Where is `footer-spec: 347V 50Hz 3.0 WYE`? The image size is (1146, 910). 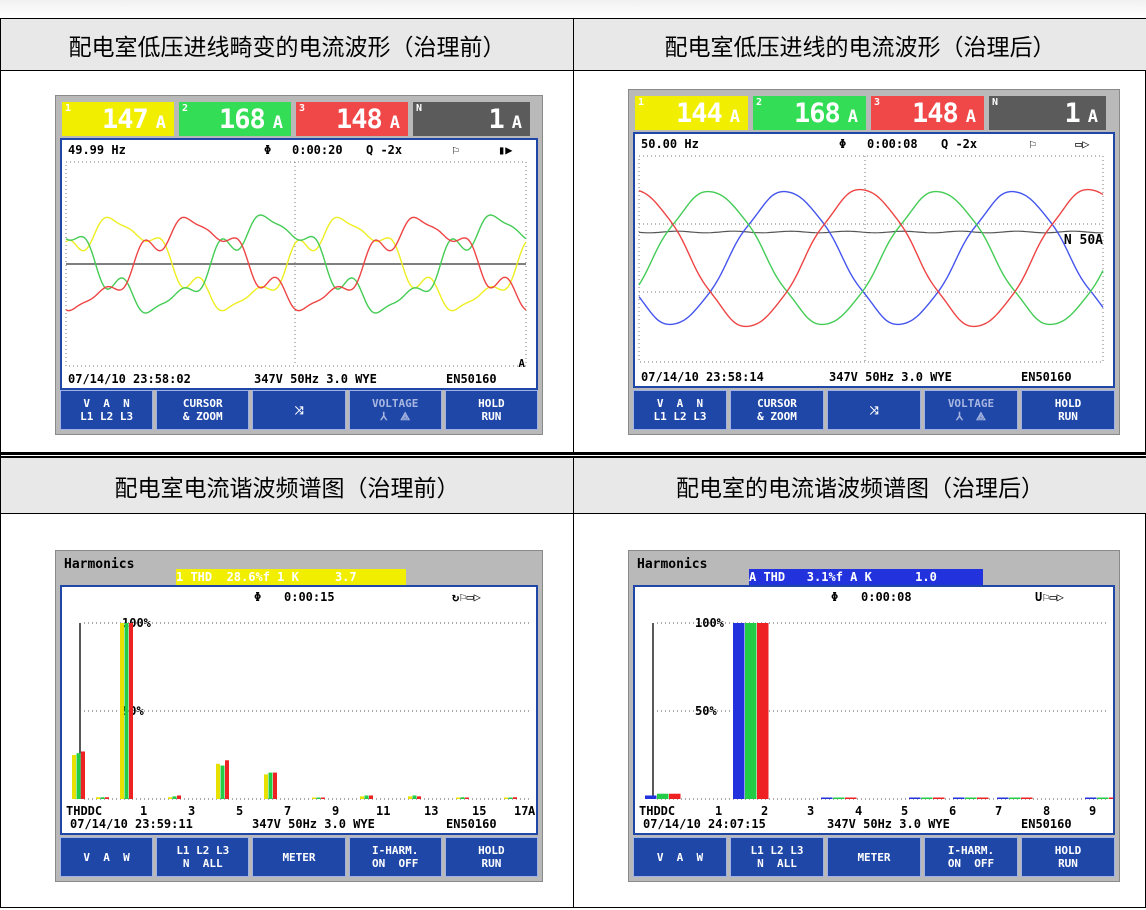
footer-spec: 347V 50Hz 3.0 WYE is located at coordinates (315, 379).